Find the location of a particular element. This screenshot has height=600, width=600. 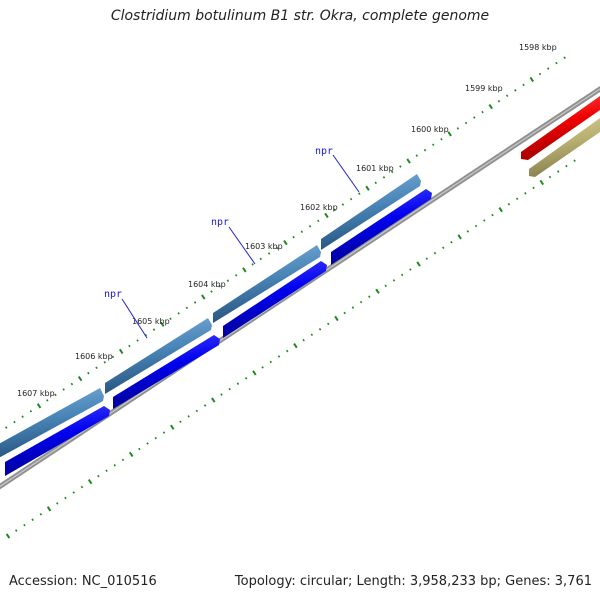

accession-label: Accession: NC_010516 is located at coordinates (83, 581).